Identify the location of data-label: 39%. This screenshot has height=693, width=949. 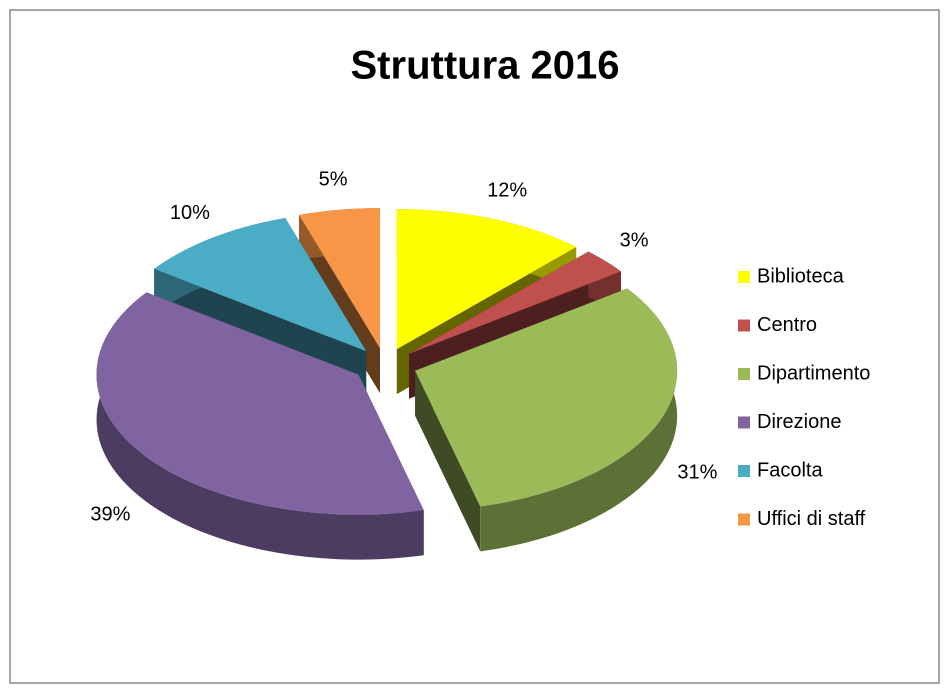
(110, 514).